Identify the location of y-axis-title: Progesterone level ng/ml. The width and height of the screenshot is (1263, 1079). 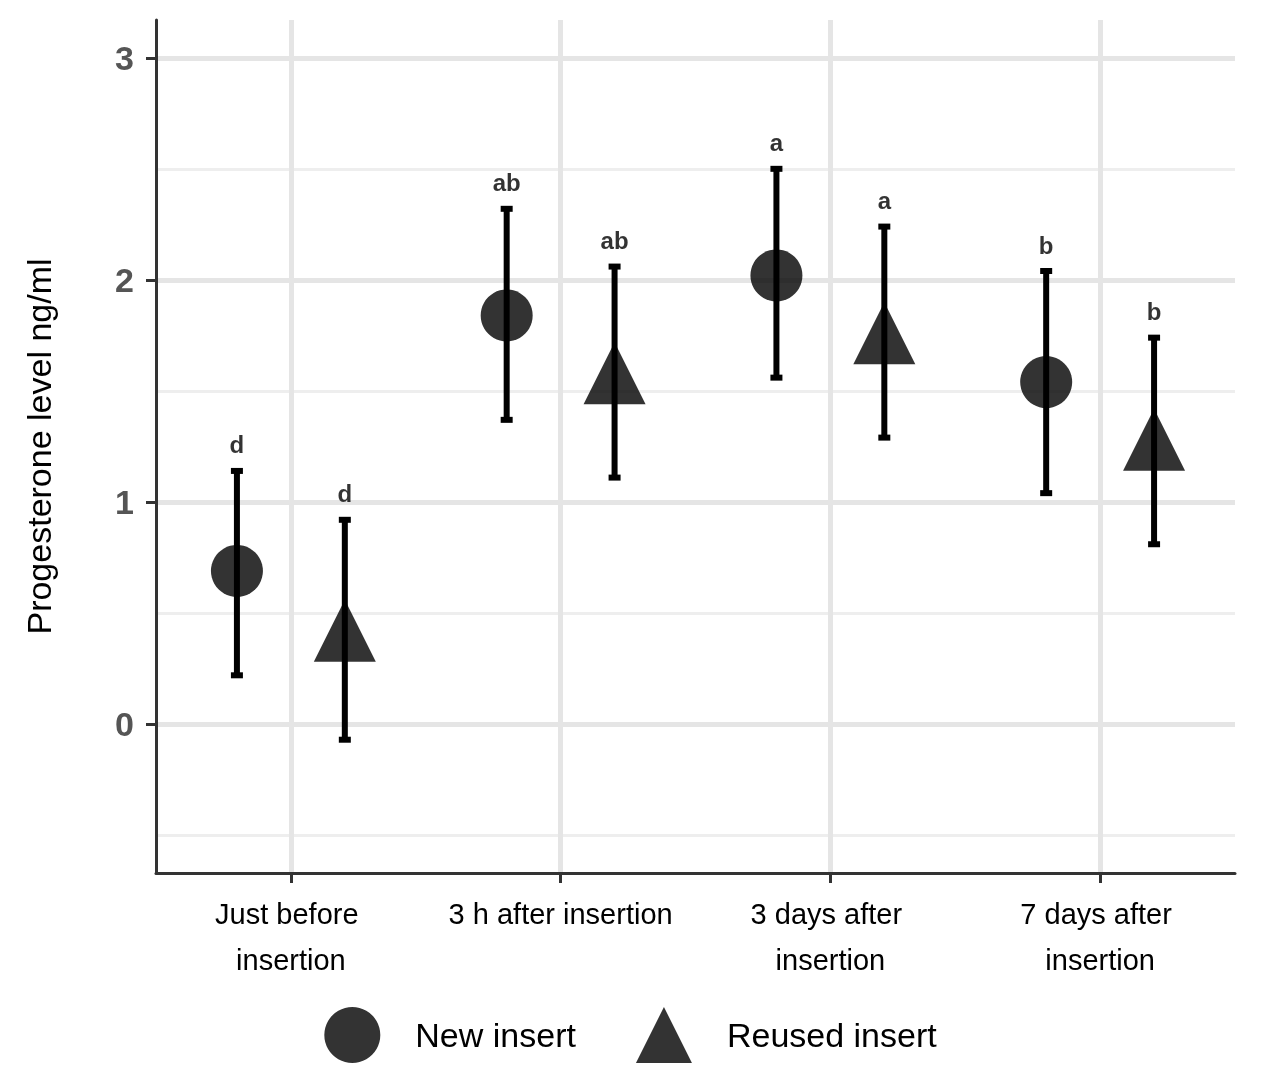
(39, 446).